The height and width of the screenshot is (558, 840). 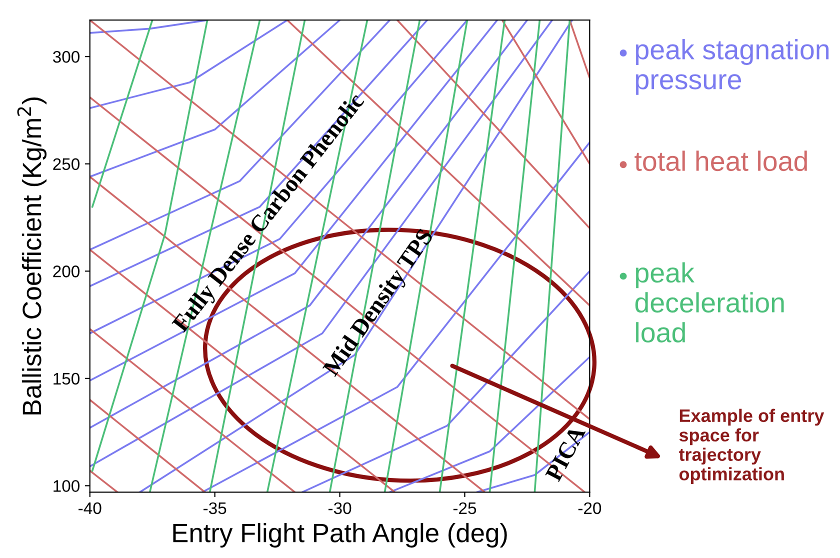 I want to click on y-tick-label: 200, so click(x=66, y=272).